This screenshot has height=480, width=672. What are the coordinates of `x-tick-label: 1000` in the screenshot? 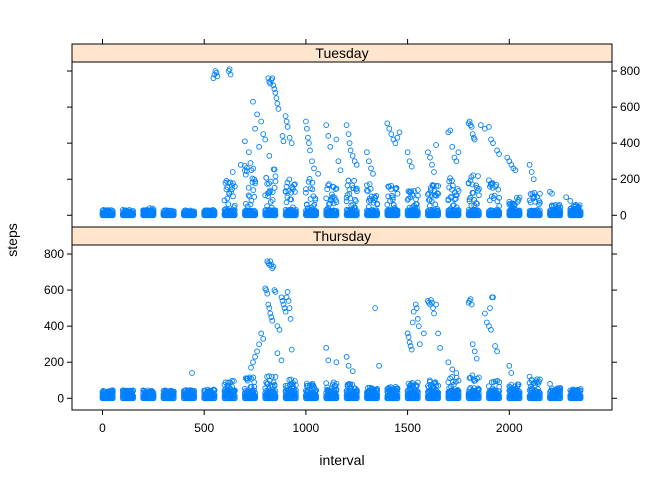 It's located at (306, 428).